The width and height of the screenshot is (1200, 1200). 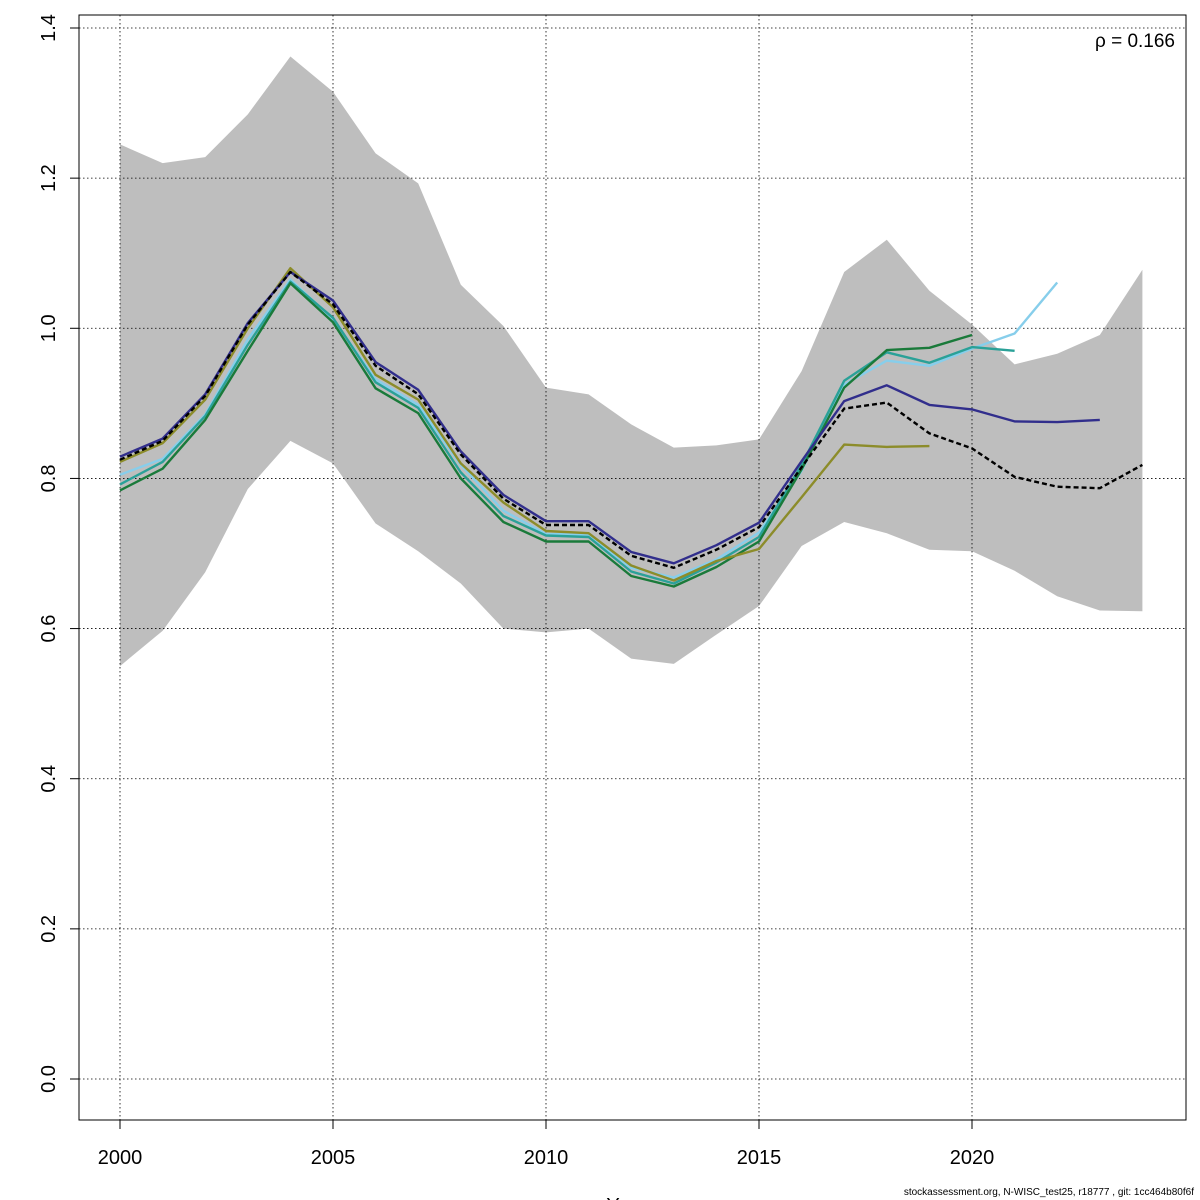 What do you see at coordinates (49, 1079) in the screenshot?
I see `y-tick-label: 0.0` at bounding box center [49, 1079].